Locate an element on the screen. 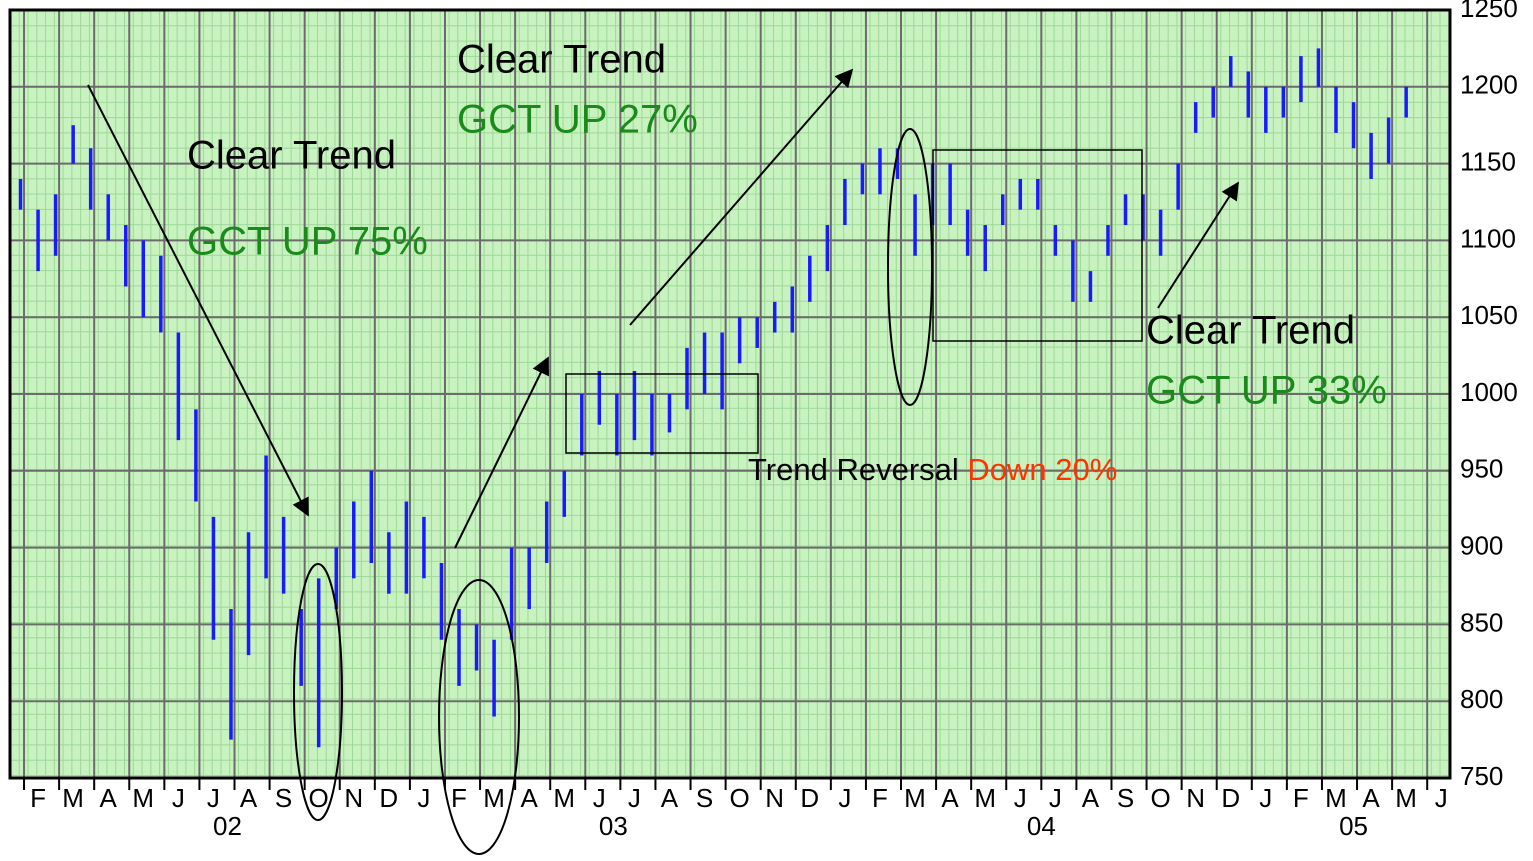 This screenshot has height=861, width=1533. year-label: 02 is located at coordinates (227, 826).